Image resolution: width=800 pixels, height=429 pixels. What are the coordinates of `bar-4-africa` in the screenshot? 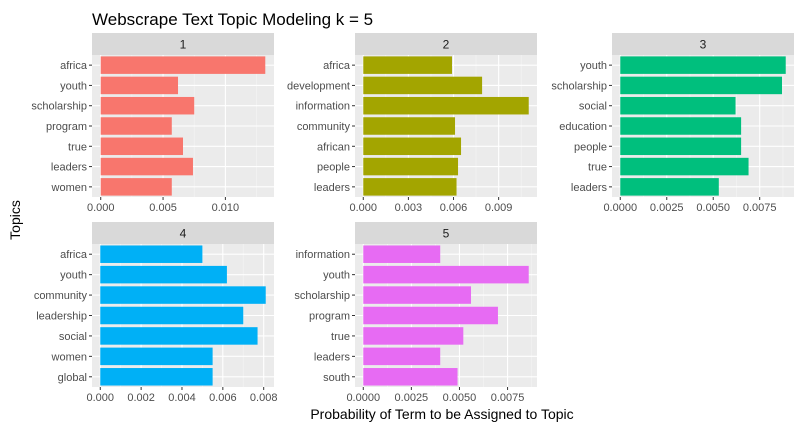 It's located at (151, 254).